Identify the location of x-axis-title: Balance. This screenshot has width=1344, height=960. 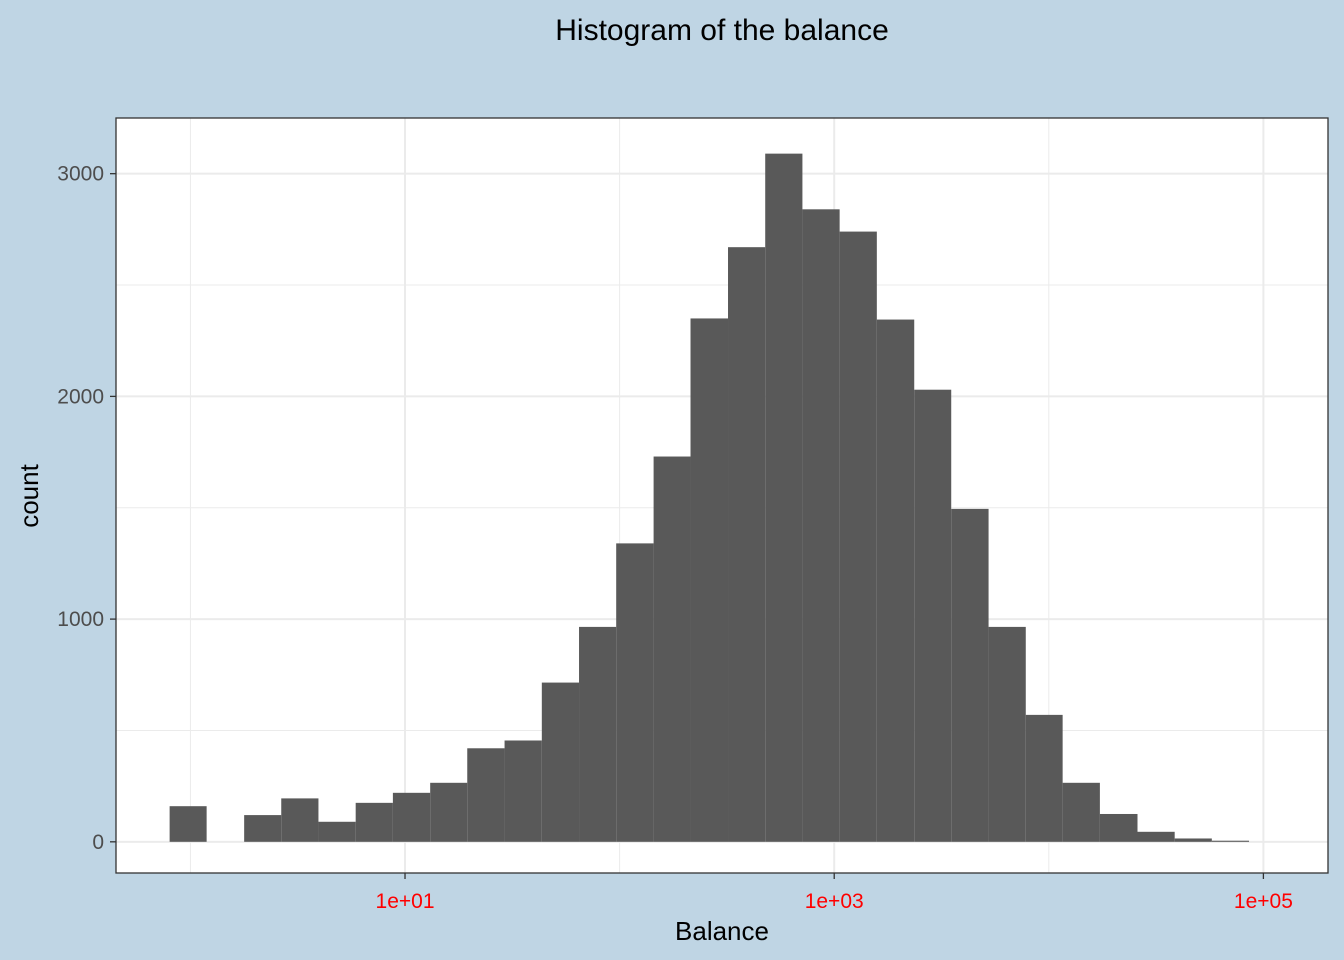
(722, 931).